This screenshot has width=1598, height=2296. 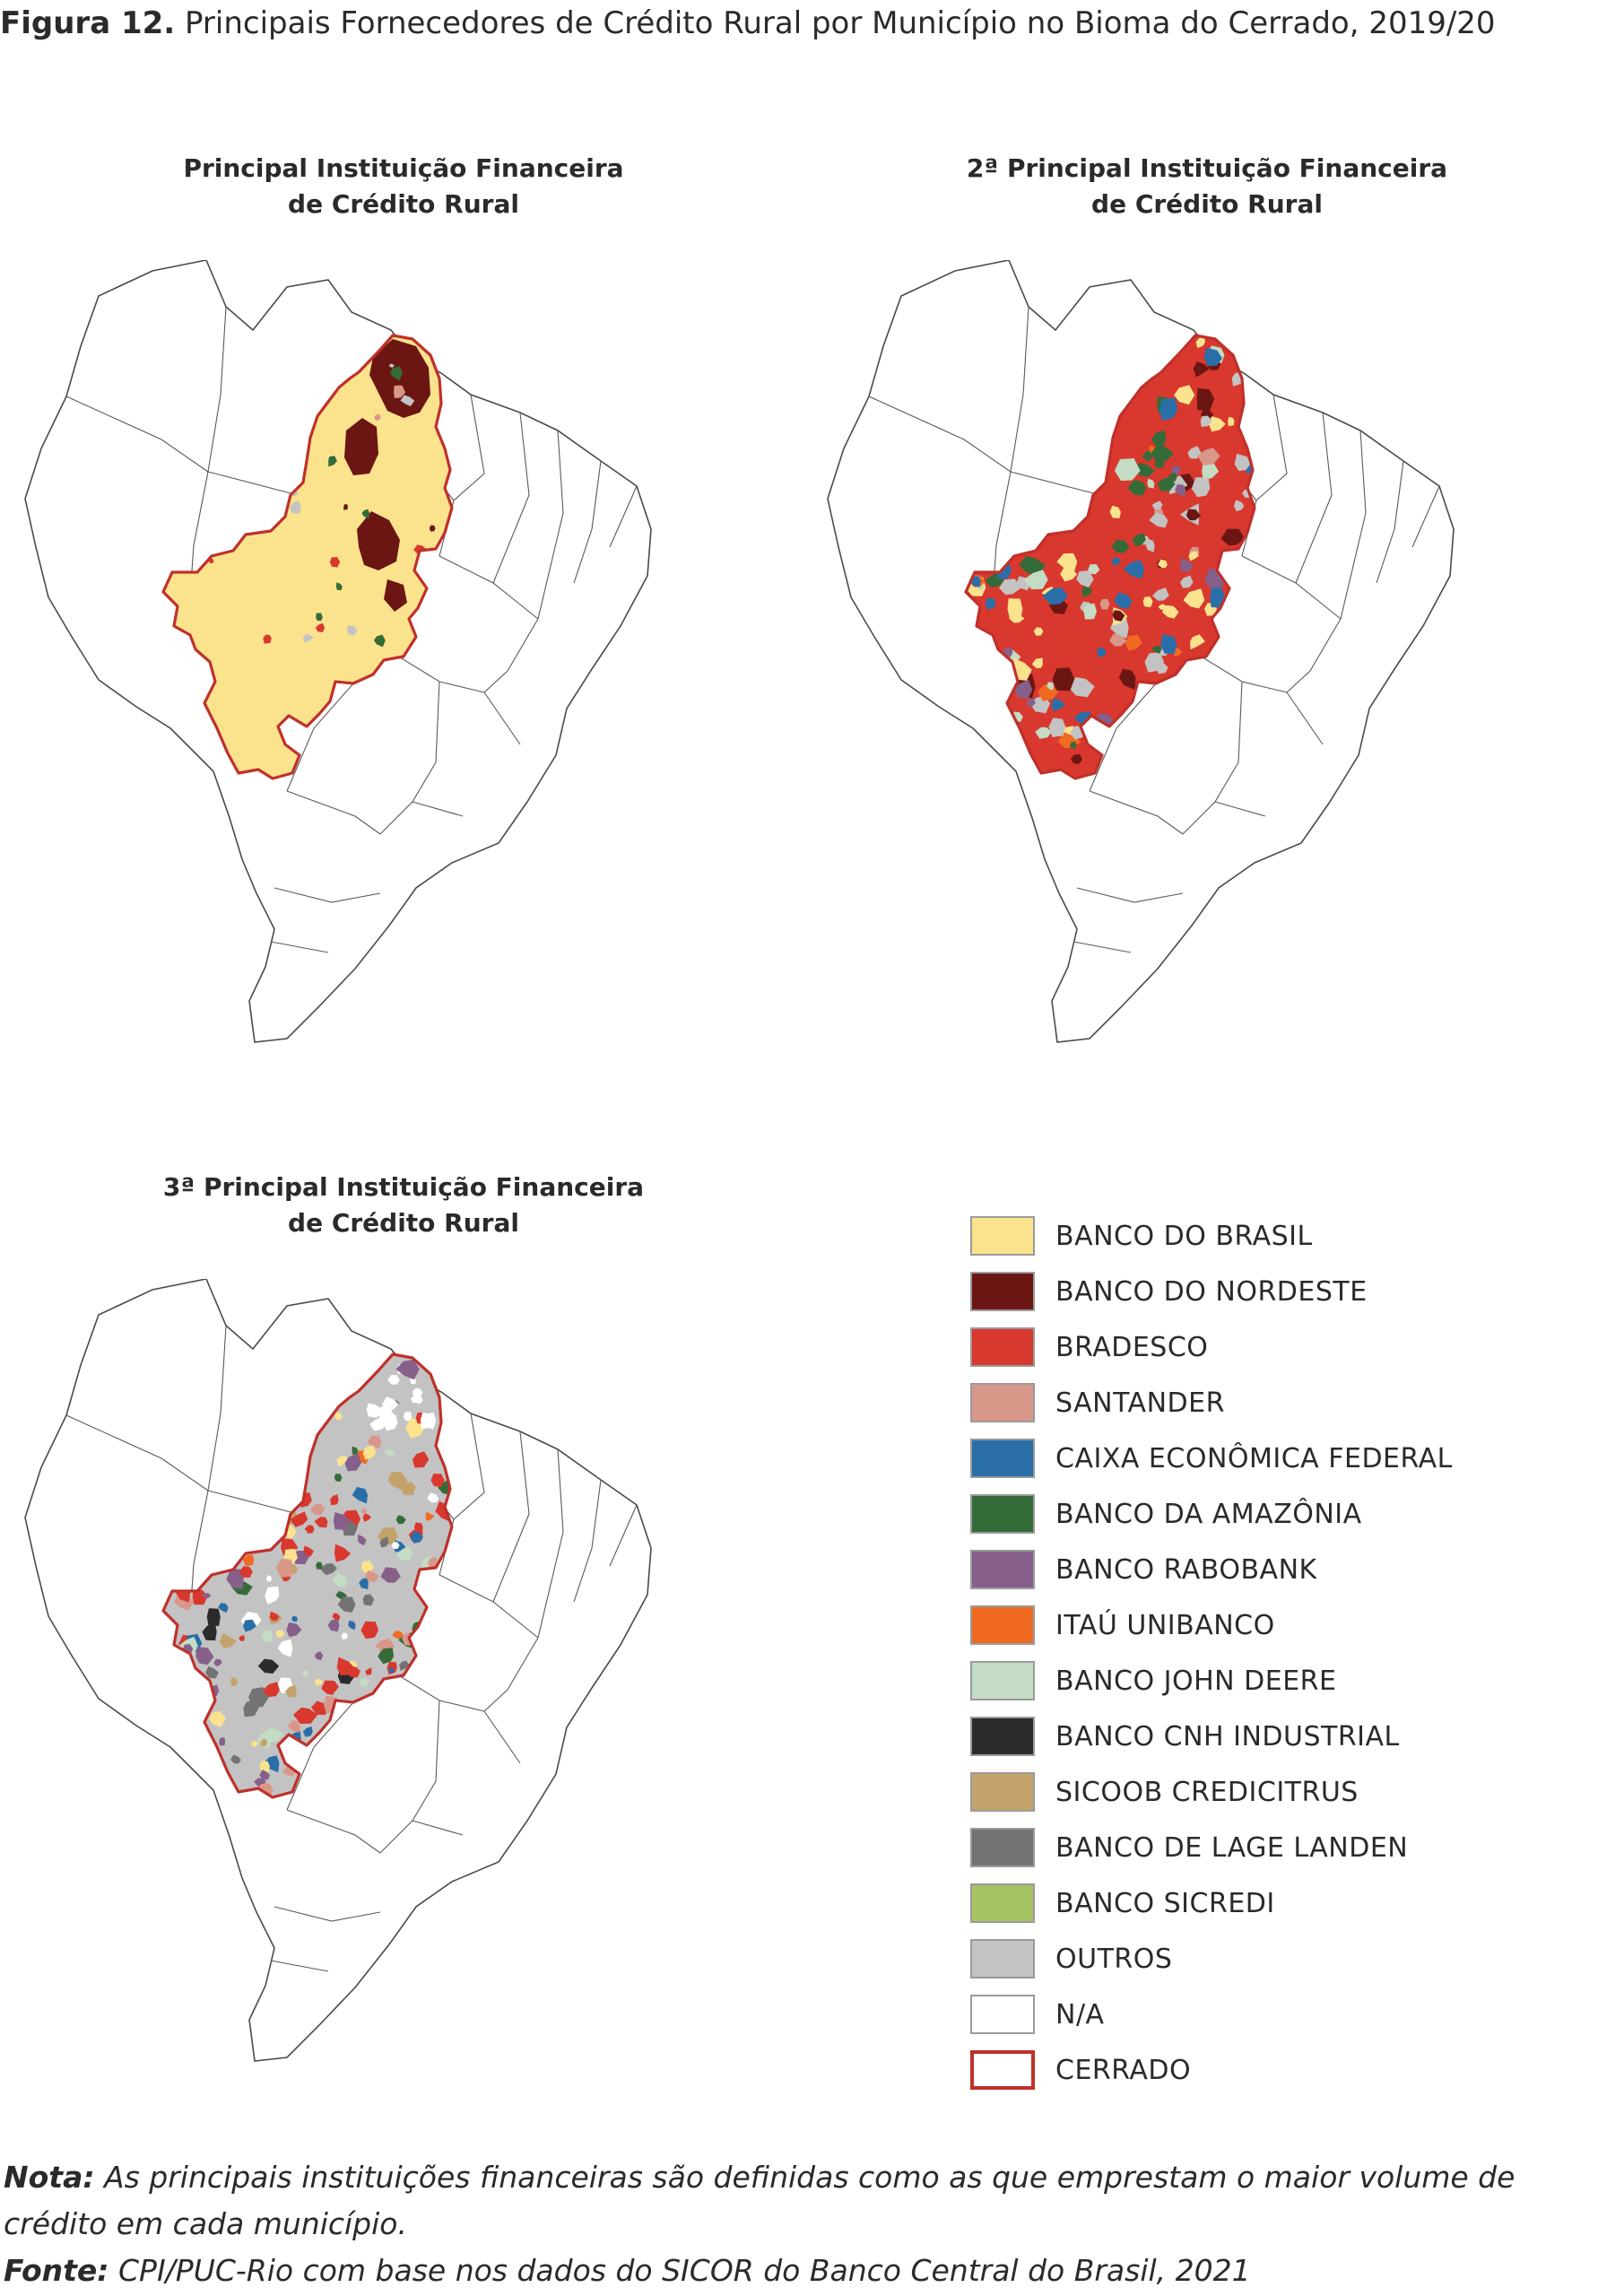 I want to click on legend-label: BANCO CNH INDUSTRIAL, so click(x=1227, y=1736).